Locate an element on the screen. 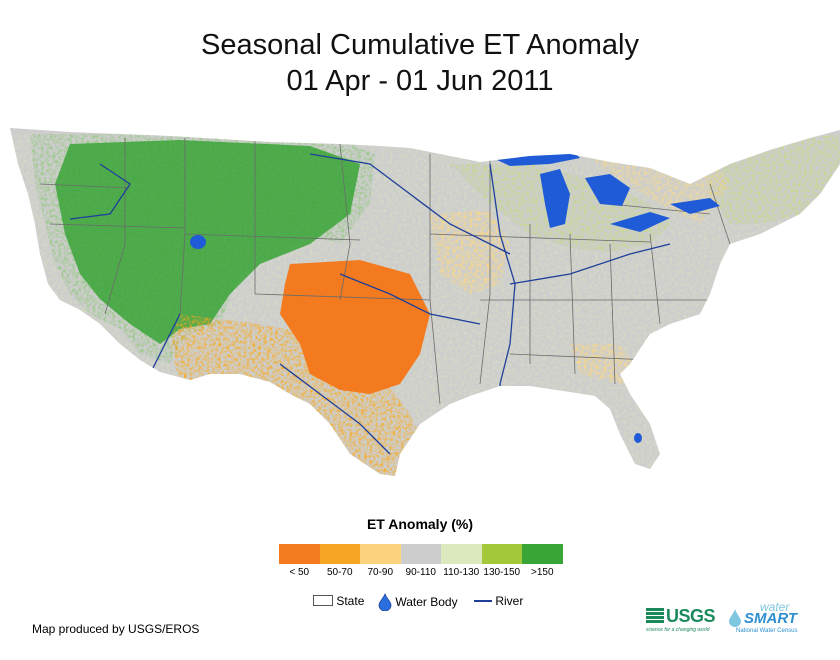 Image resolution: width=840 pixels, height=660 pixels. legend-class-label: < 50 is located at coordinates (299, 572).